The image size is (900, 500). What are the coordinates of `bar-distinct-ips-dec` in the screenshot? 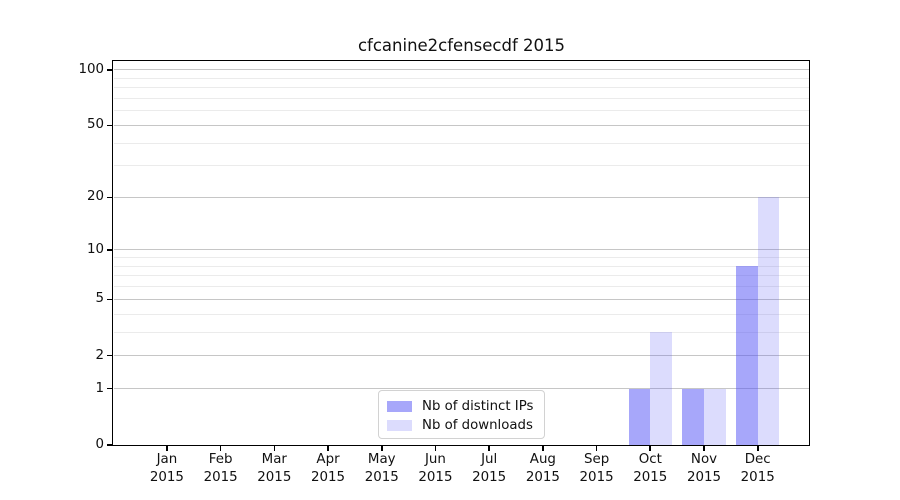 It's located at (747, 355).